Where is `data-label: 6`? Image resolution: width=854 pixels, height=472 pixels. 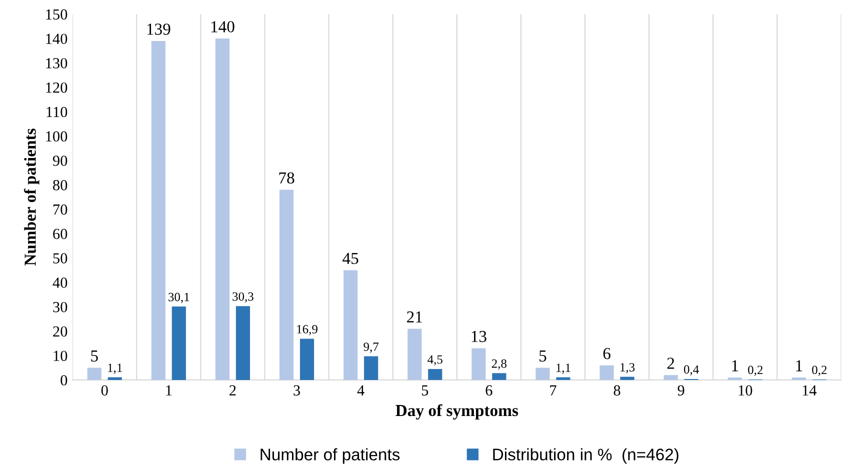
data-label: 6 is located at coordinates (606, 354).